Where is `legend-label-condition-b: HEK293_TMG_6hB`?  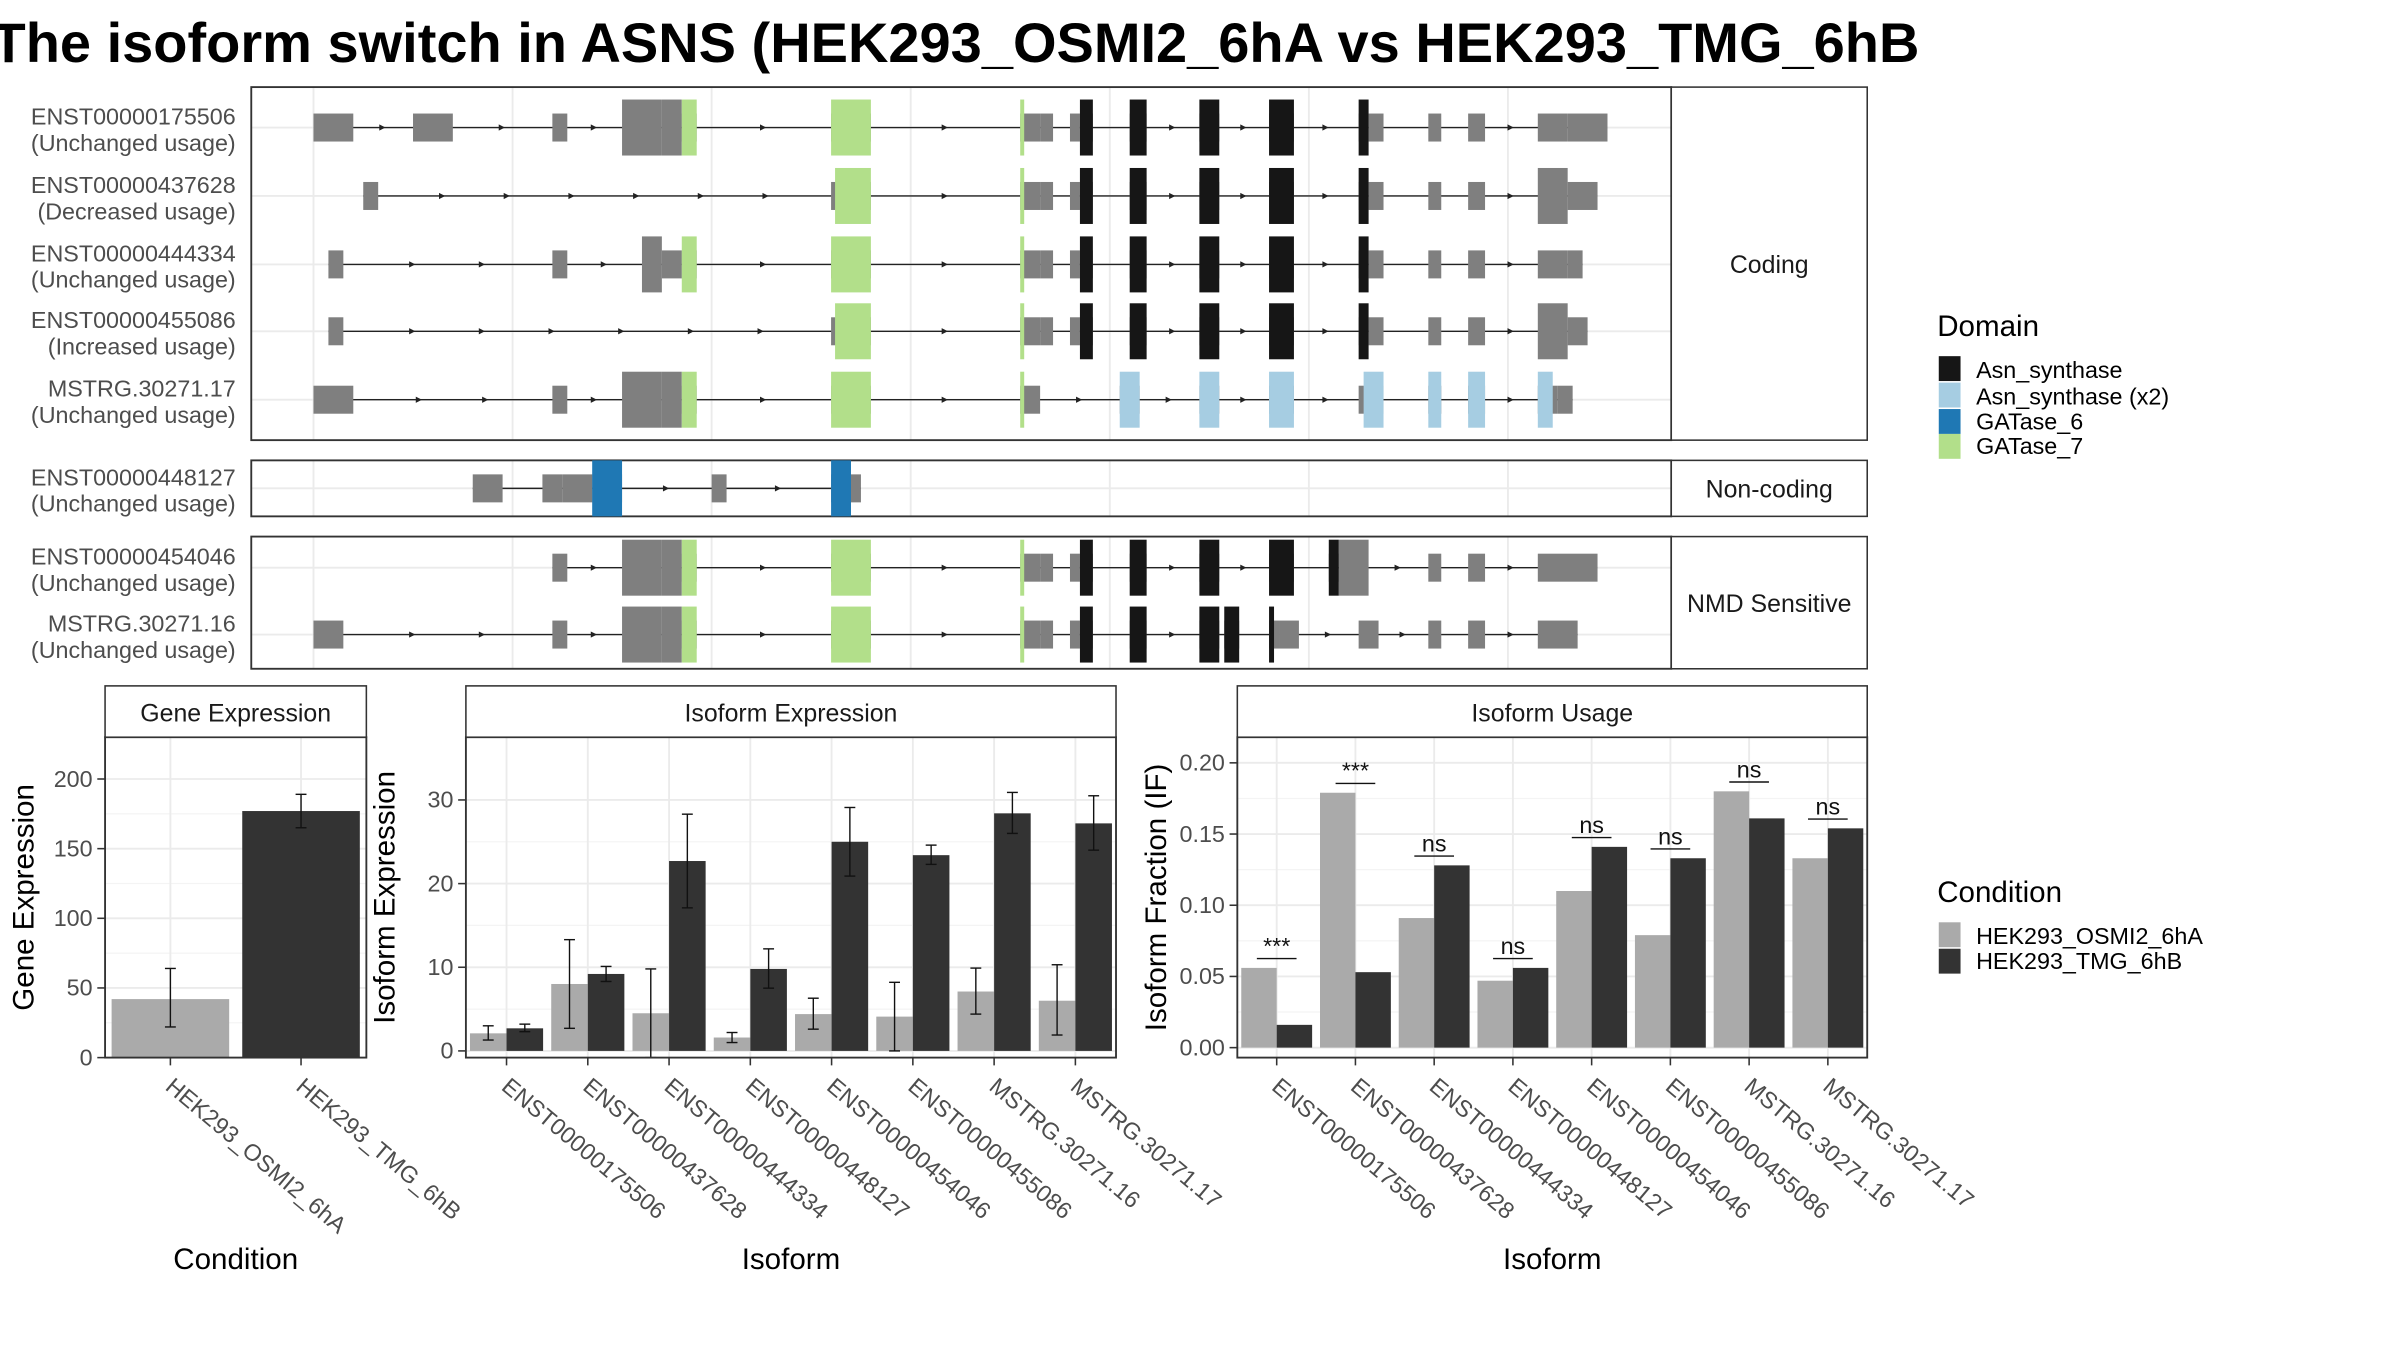
legend-label-condition-b: HEK293_TMG_6hB is located at coordinates (2079, 961).